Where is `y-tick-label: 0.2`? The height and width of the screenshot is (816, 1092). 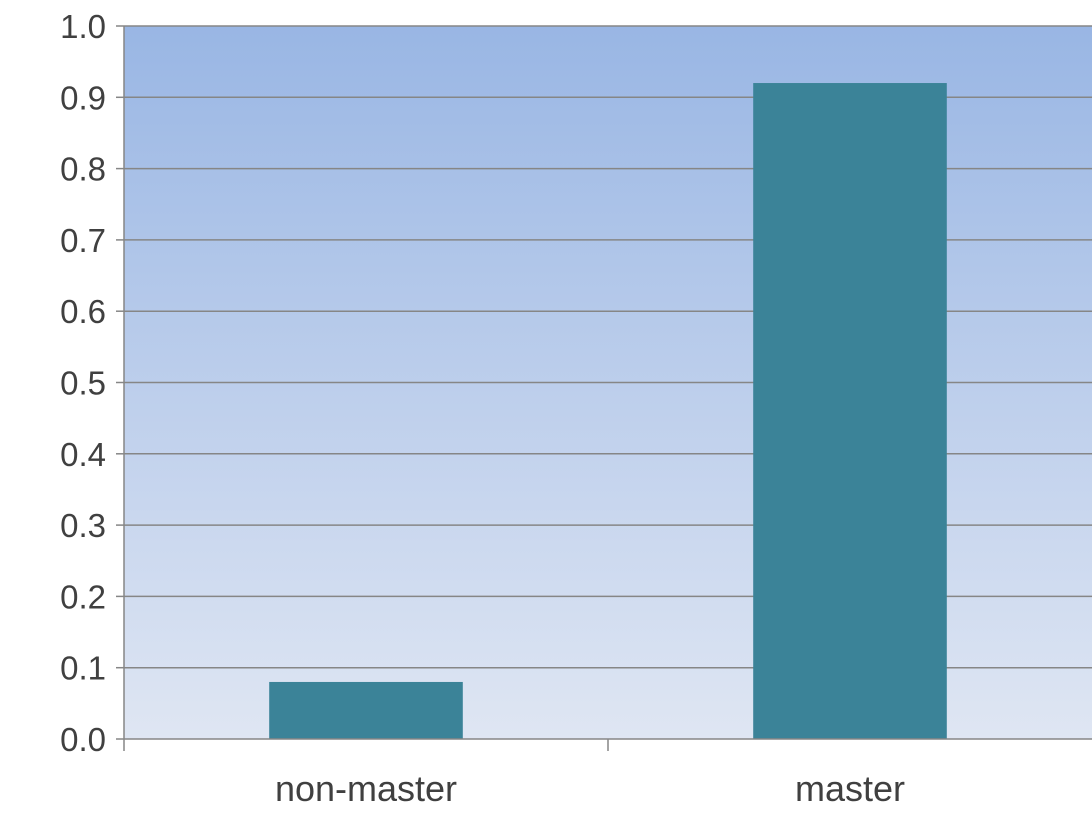
y-tick-label: 0.2 is located at coordinates (83, 596).